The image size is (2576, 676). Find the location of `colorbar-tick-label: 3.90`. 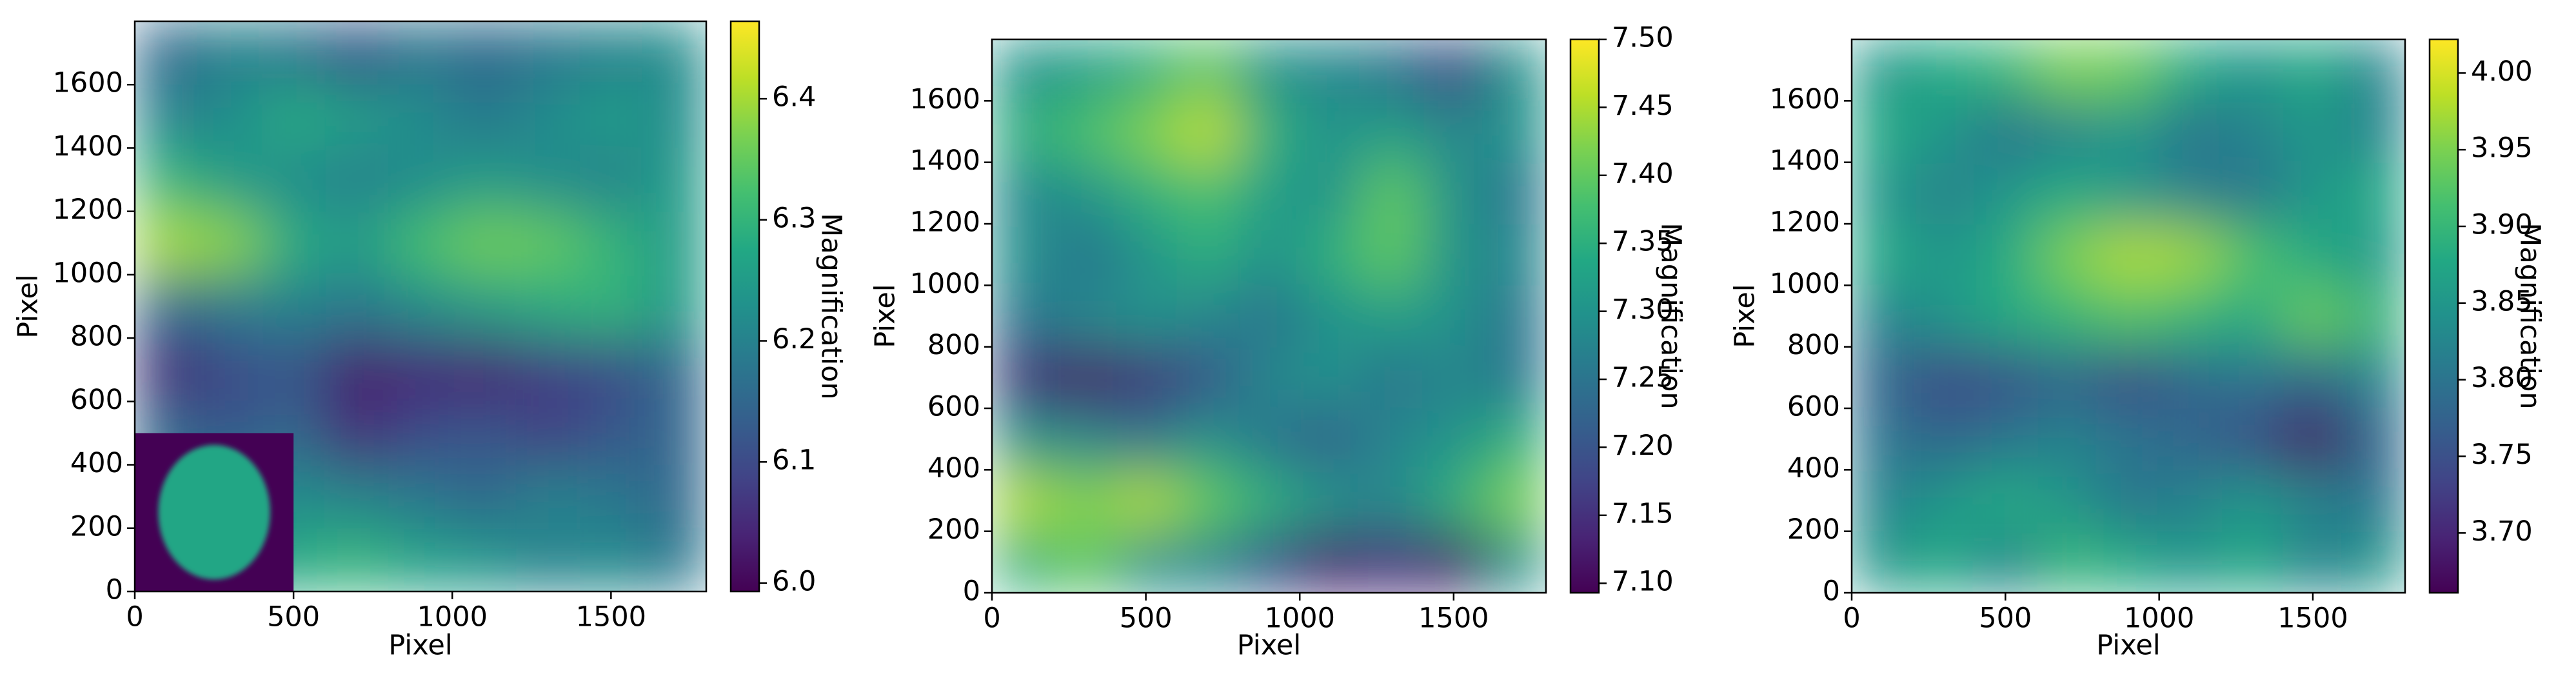

colorbar-tick-label: 3.90 is located at coordinates (2502, 224).